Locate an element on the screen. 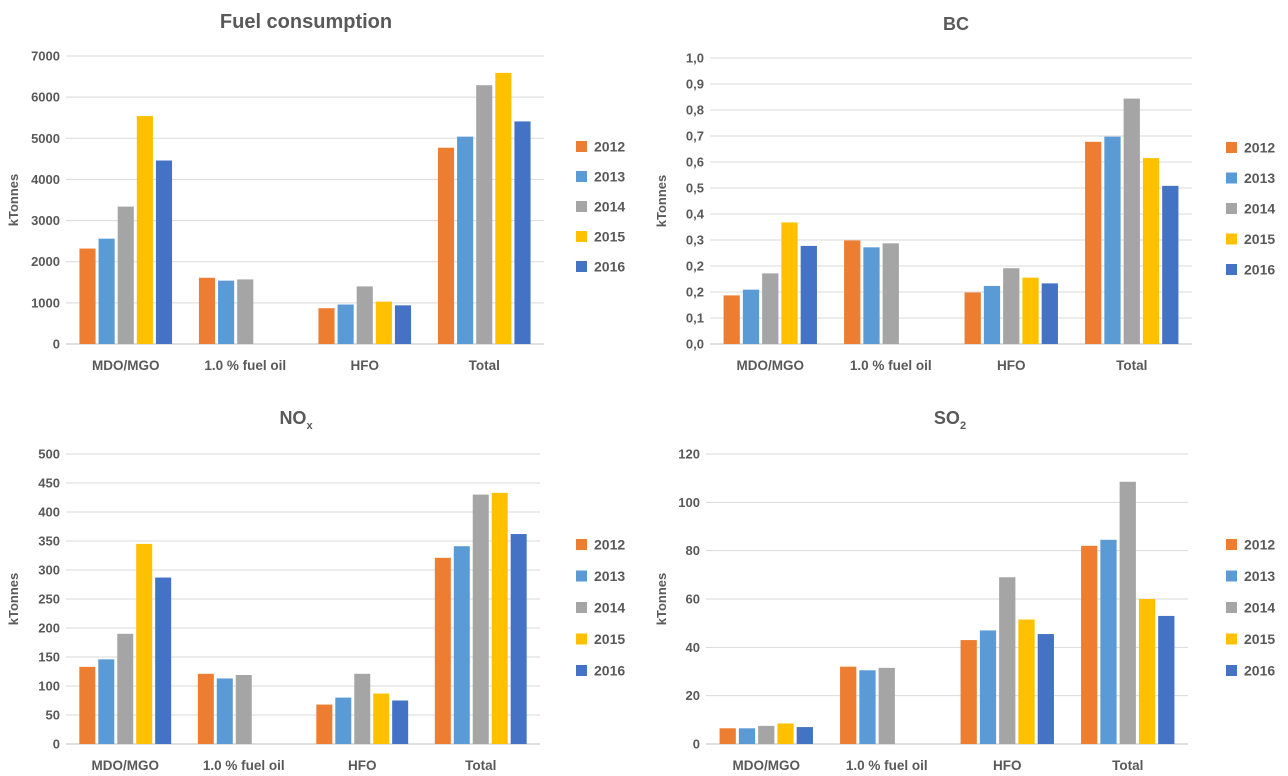 Image resolution: width=1288 pixels, height=776 pixels. y-tick-label: 120 is located at coordinates (689, 454).